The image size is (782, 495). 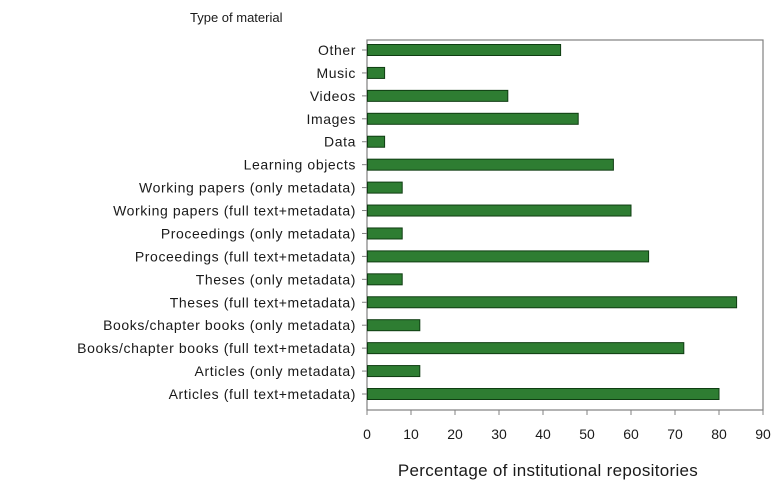 What do you see at coordinates (719, 434) in the screenshot?
I see `x-tick-label: 80` at bounding box center [719, 434].